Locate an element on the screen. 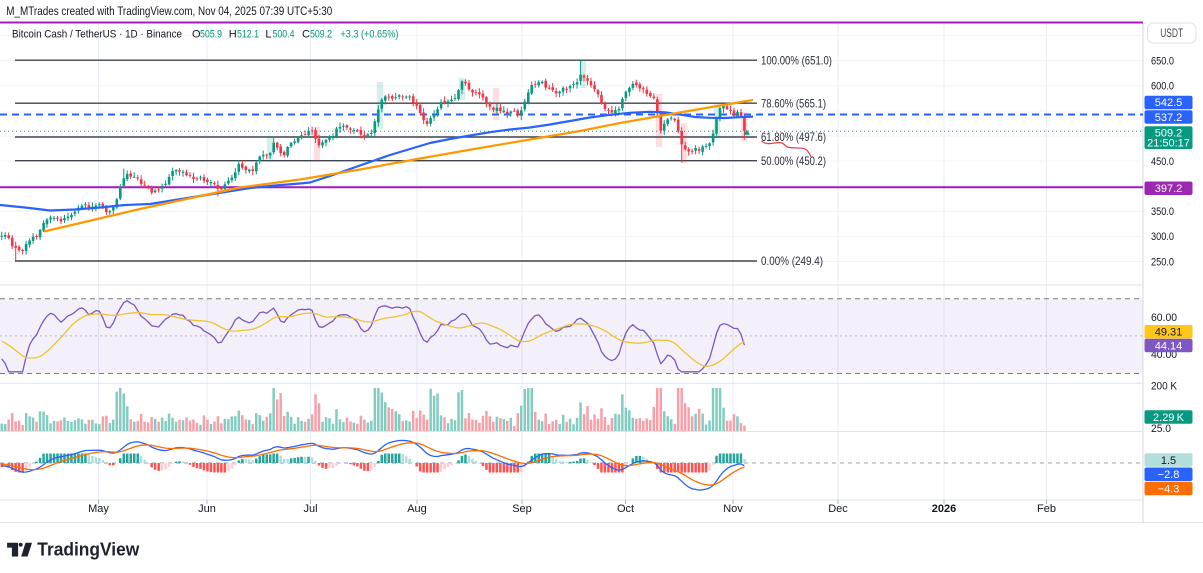  svg-text: 44.14 is located at coordinates (1169, 346).